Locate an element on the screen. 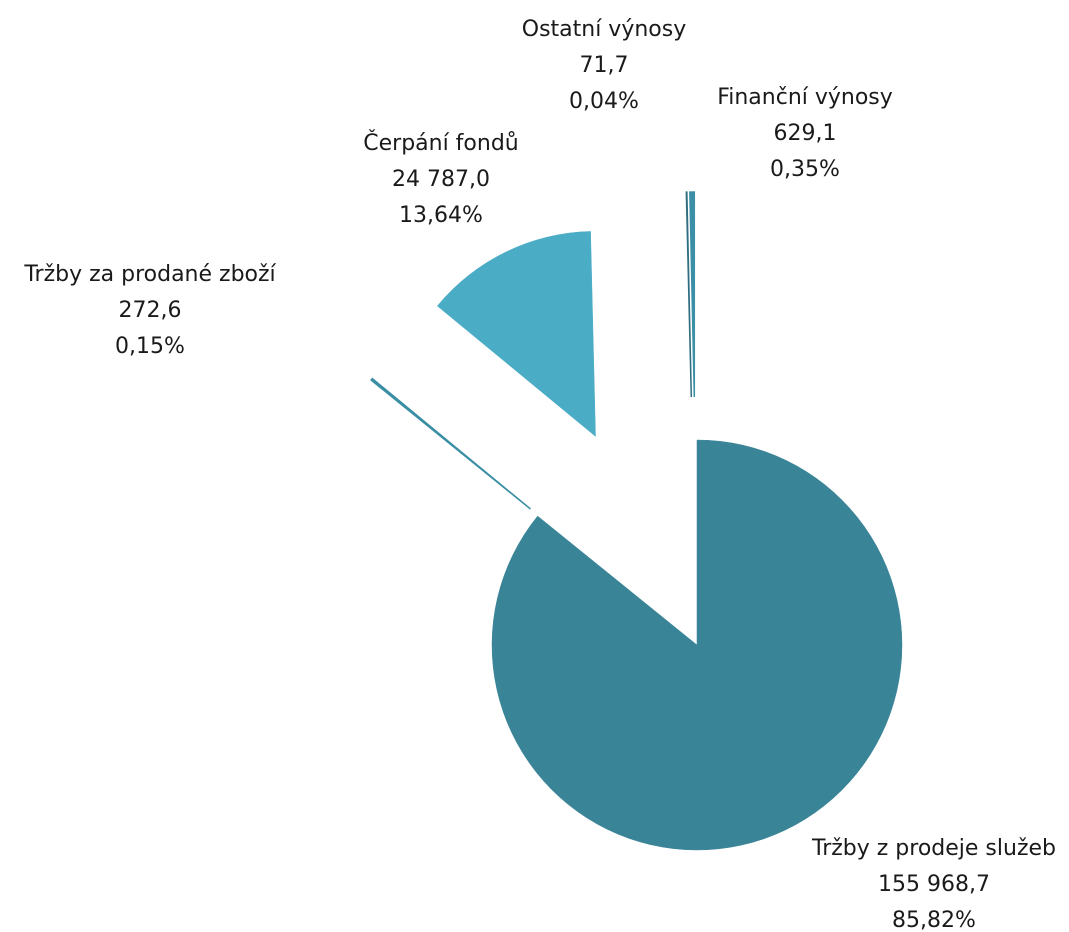 This screenshot has width=1069, height=932. slice-label: Tržby za prodané zboží 272,6 0,15% is located at coordinates (149, 310).